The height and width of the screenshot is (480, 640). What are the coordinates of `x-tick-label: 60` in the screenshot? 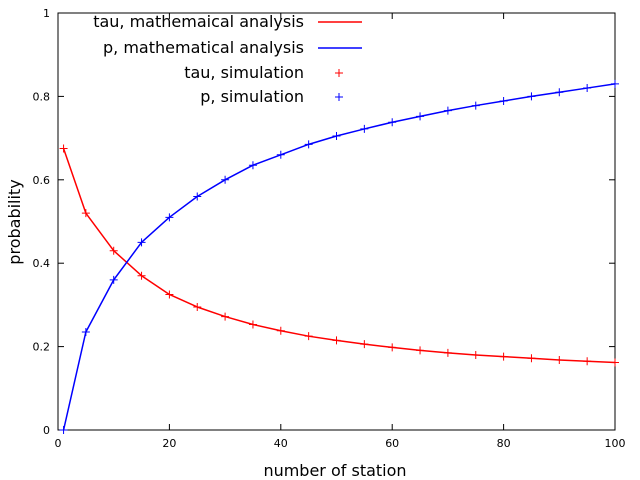 It's located at (392, 443).